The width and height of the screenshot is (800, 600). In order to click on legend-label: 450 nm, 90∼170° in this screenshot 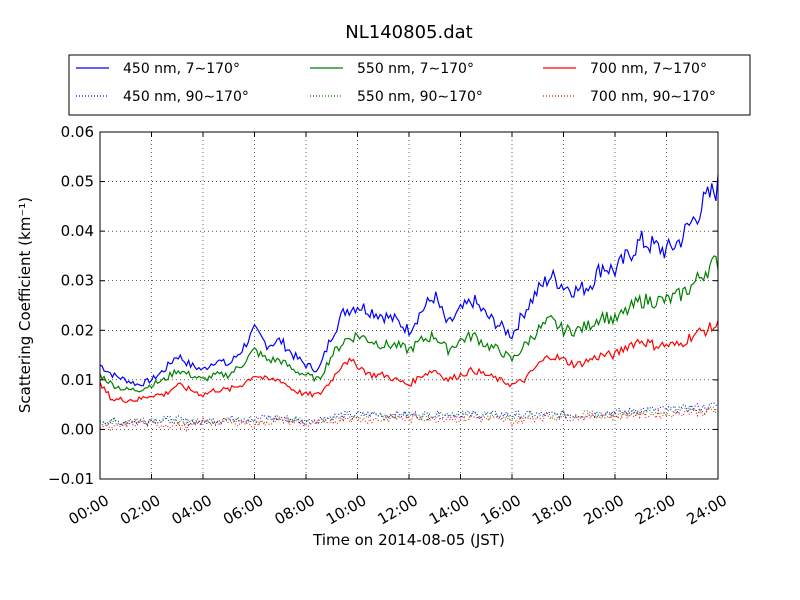, I will do `click(186, 97)`.